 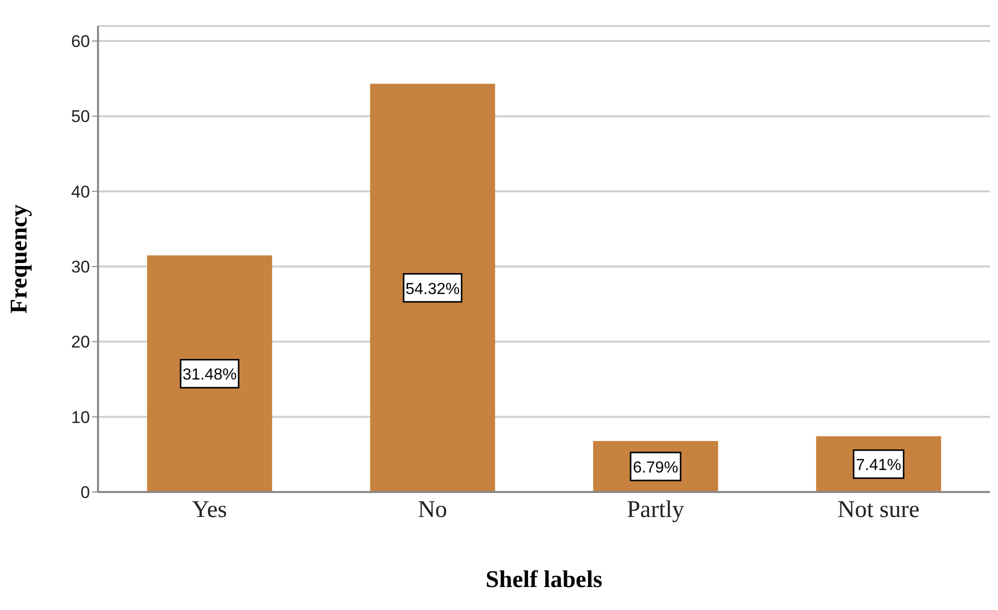 I want to click on y-tick-label: 60, so click(x=80, y=42).